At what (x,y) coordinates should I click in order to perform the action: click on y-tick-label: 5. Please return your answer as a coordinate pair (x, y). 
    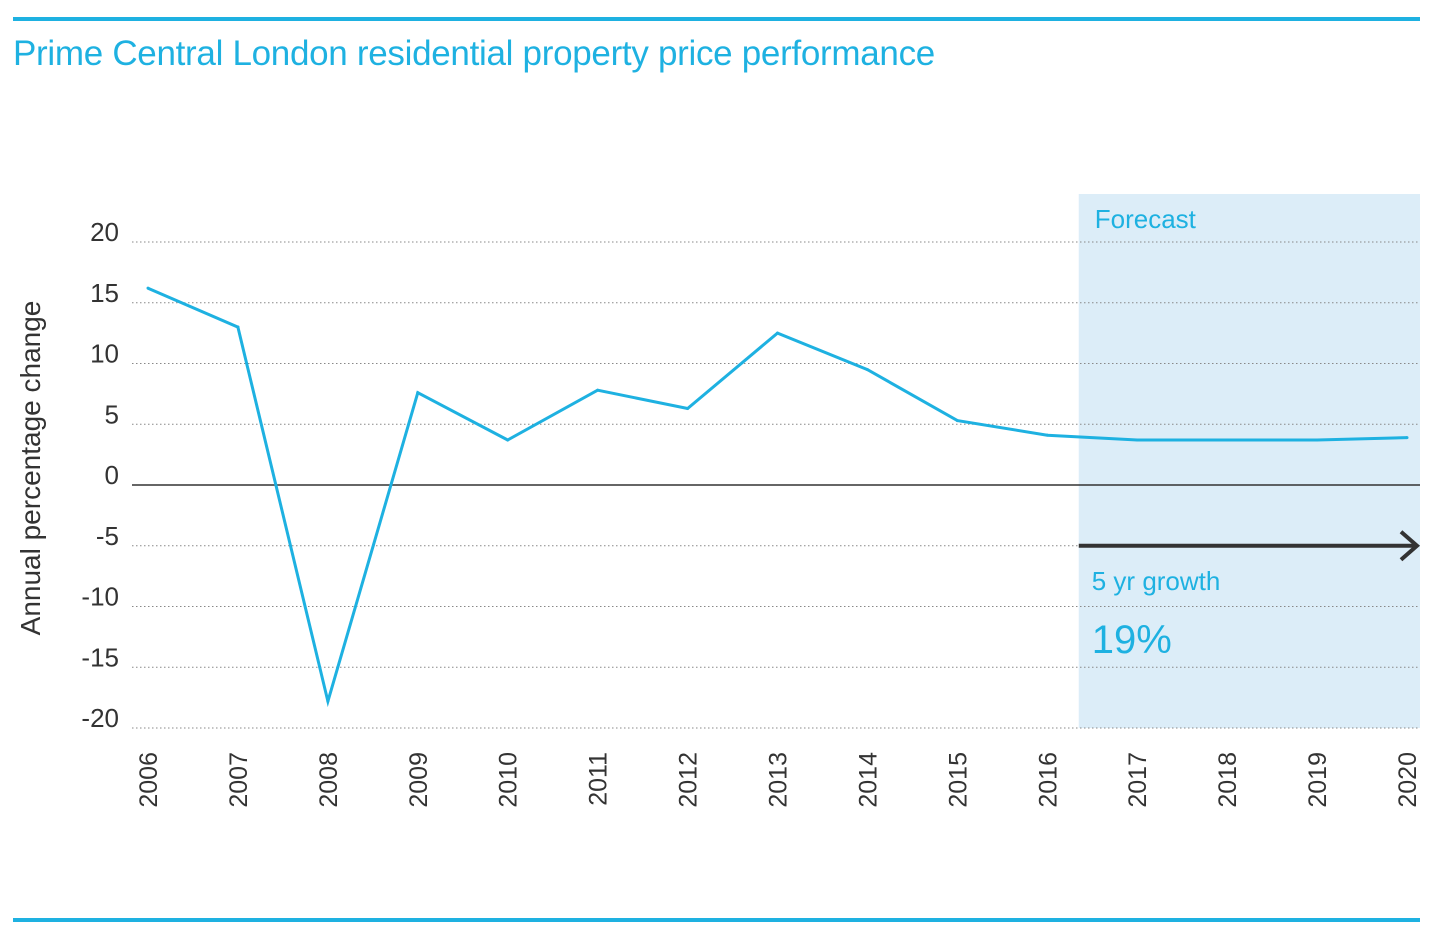
    Looking at the image, I should click on (112, 414).